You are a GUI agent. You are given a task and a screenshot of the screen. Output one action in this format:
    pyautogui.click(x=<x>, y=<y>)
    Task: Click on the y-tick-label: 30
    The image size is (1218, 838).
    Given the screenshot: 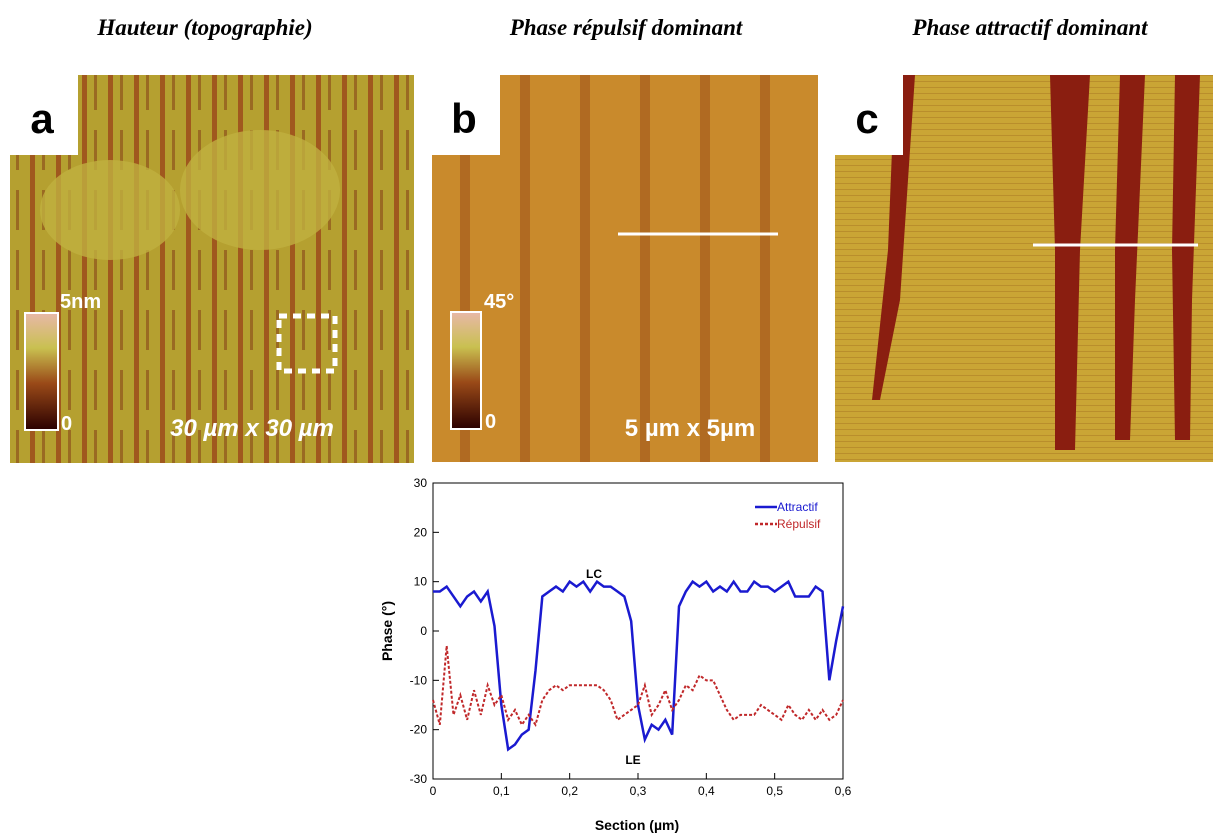 What is the action you would take?
    pyautogui.click(x=421, y=483)
    